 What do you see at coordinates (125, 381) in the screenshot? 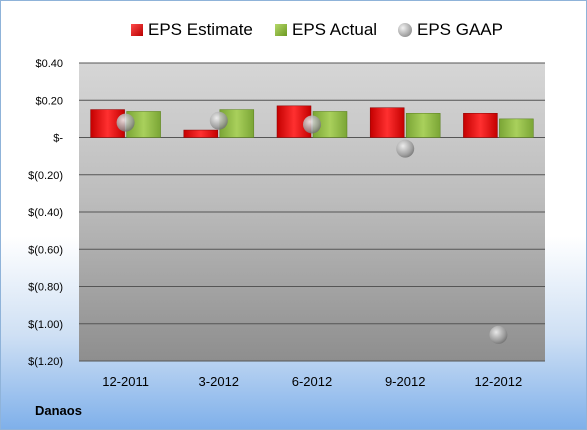
I see `x-tick-label: 12-2011` at bounding box center [125, 381].